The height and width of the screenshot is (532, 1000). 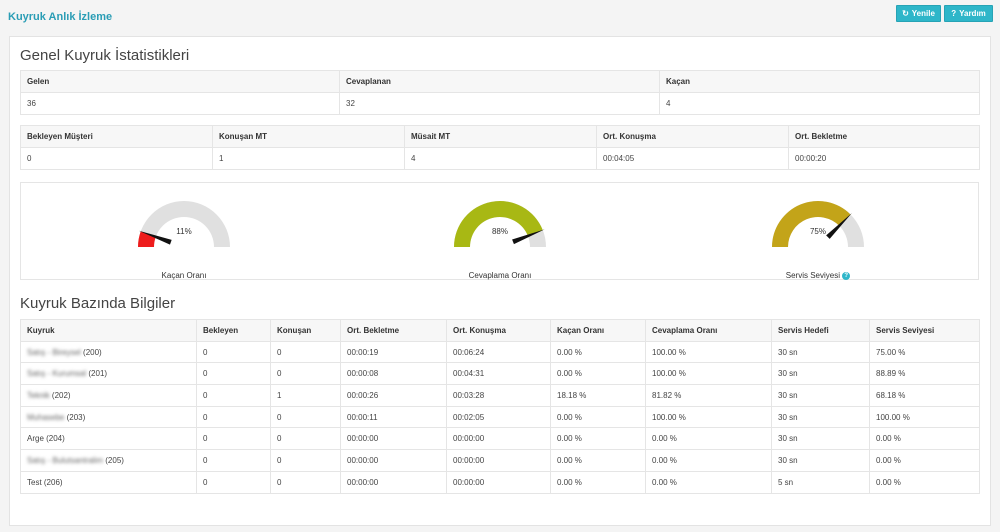 What do you see at coordinates (500, 158) in the screenshot?
I see `value-musait-mt: 4` at bounding box center [500, 158].